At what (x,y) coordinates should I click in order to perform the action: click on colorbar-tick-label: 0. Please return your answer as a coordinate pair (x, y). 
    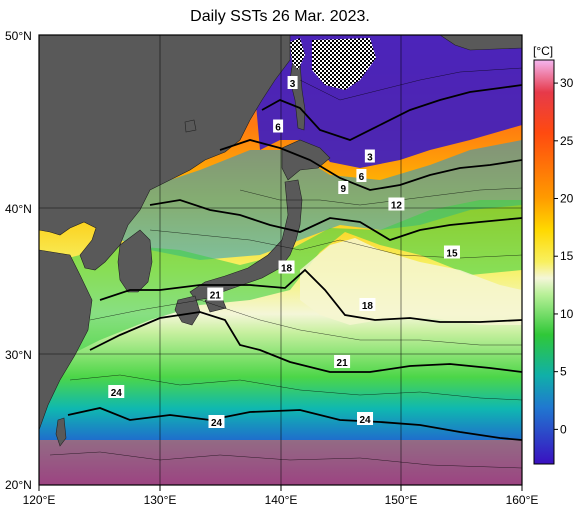
    Looking at the image, I should click on (563, 429).